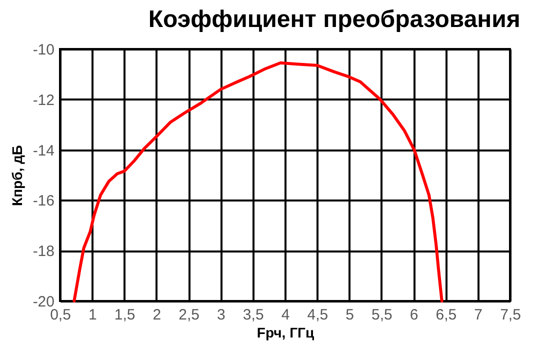 The image size is (546, 361). I want to click on x-tick-label: 6,5, so click(446, 315).